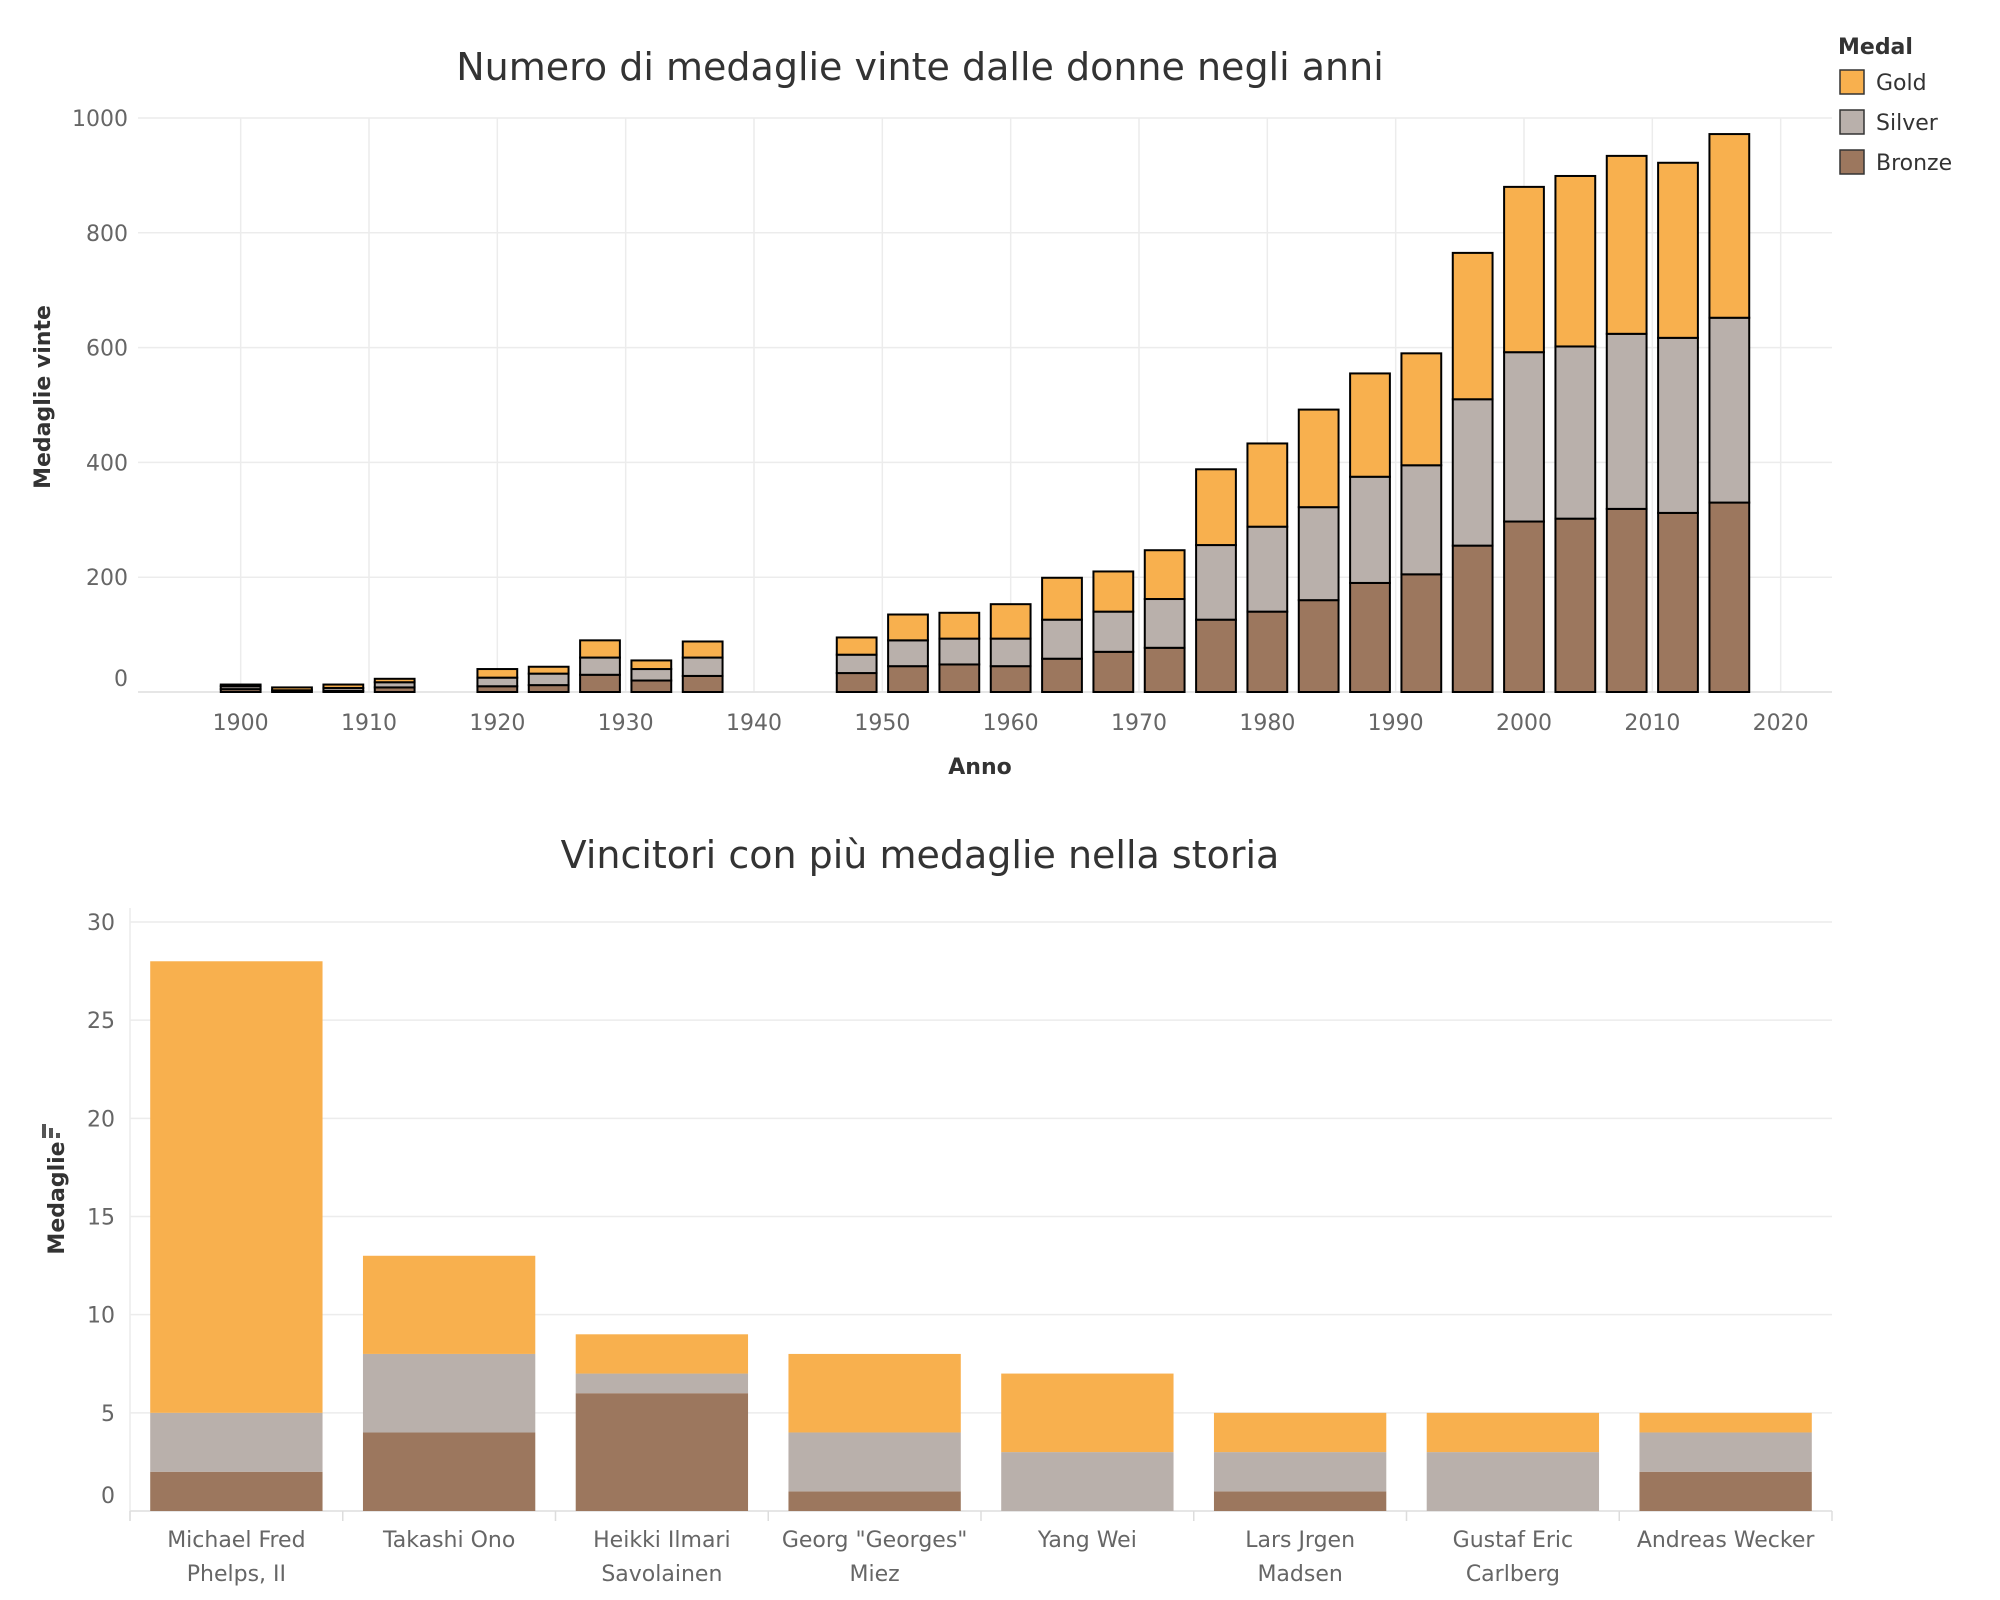 Image resolution: width=2000 pixels, height=1600 pixels. Describe the element at coordinates (1729, 597) in the screenshot. I see `bar-bronze-2016` at that location.